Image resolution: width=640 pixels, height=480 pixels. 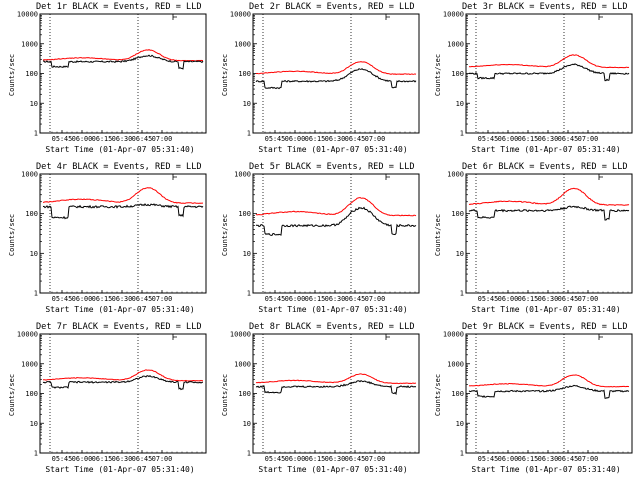 What do you see at coordinates (545, 167) in the screenshot?
I see `panel-title: Det 6r BLACK = Events, RED = LLD` at bounding box center [545, 167].